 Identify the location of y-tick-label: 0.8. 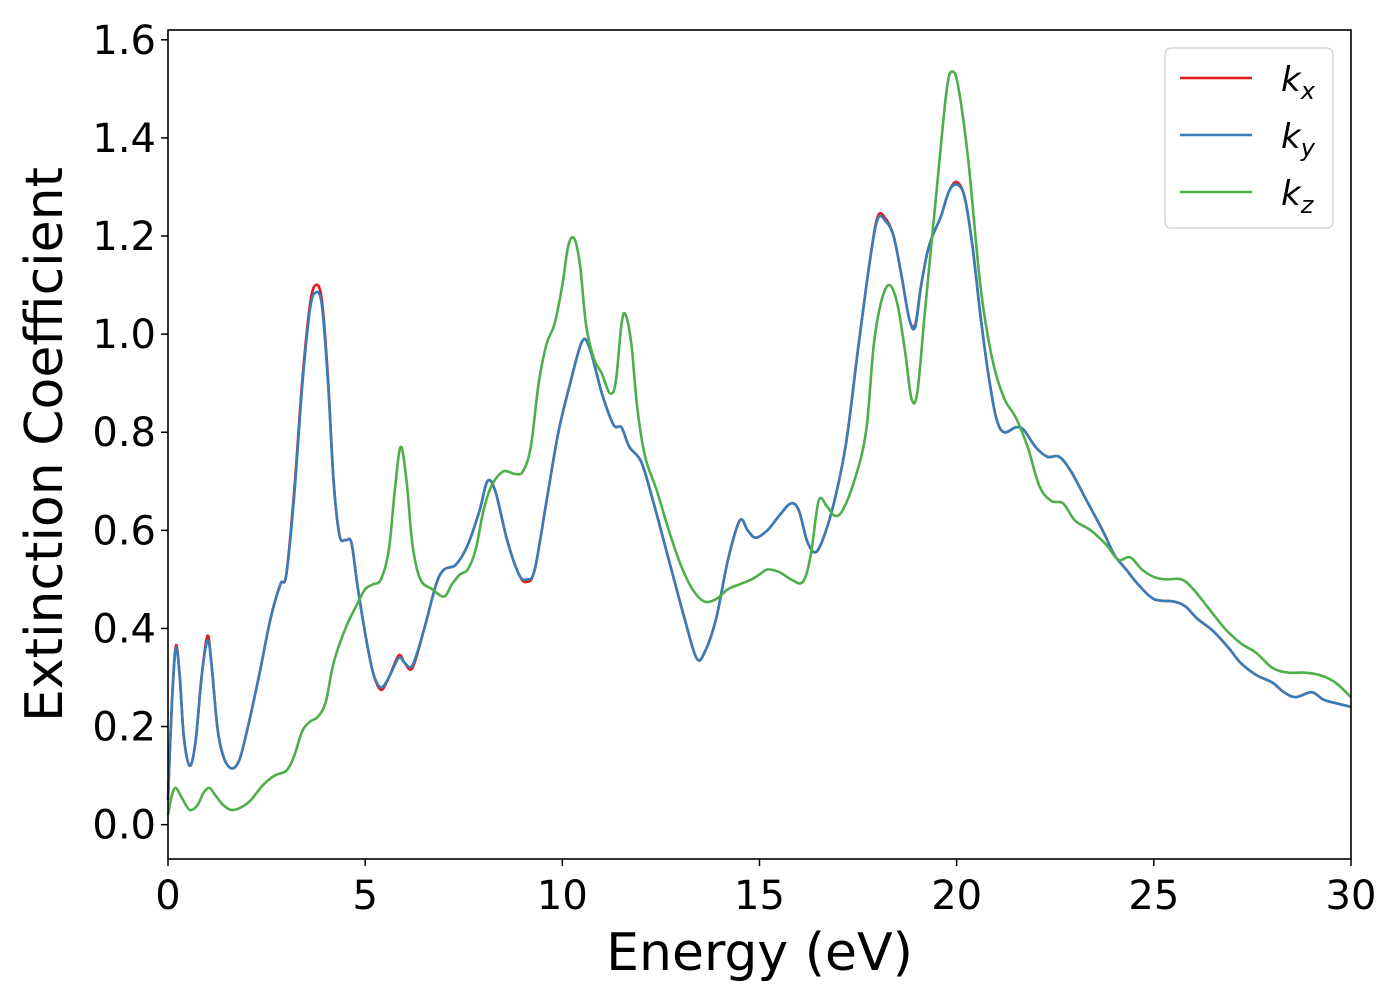
(124, 433).